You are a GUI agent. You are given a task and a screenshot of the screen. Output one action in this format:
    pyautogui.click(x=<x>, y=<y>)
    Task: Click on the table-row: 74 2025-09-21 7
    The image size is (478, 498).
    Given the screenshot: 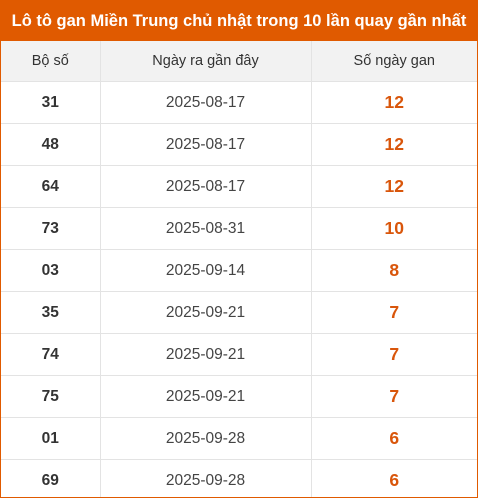 What is the action you would take?
    pyautogui.click(x=239, y=354)
    